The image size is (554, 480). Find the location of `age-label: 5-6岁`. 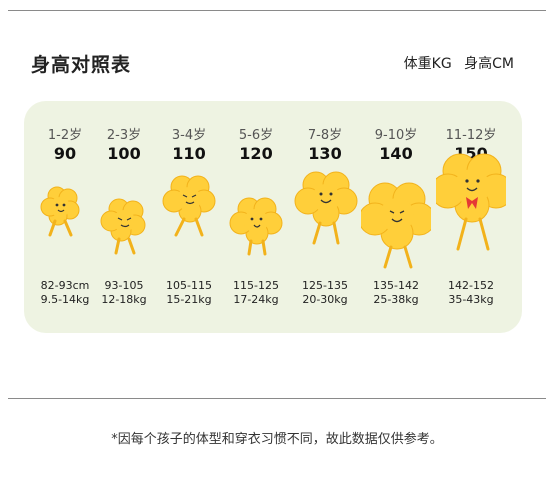

age-label: 5-6岁 is located at coordinates (256, 135).